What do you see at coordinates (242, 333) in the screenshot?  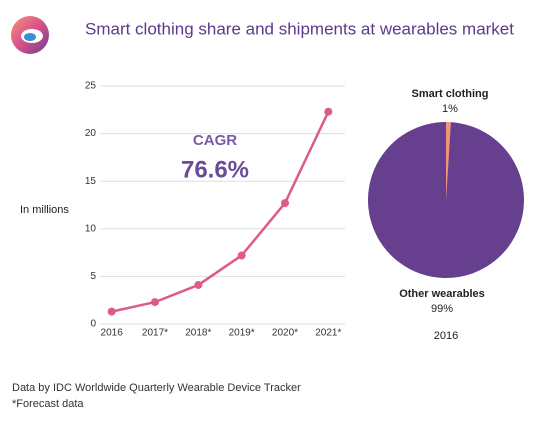 I see `x-tick-label: 2019*` at bounding box center [242, 333].